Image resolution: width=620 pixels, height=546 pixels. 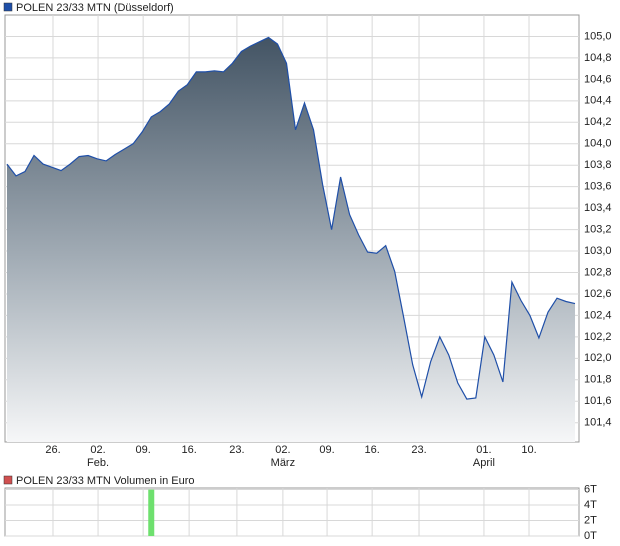 What do you see at coordinates (484, 463) in the screenshot?
I see `month-label: April` at bounding box center [484, 463].